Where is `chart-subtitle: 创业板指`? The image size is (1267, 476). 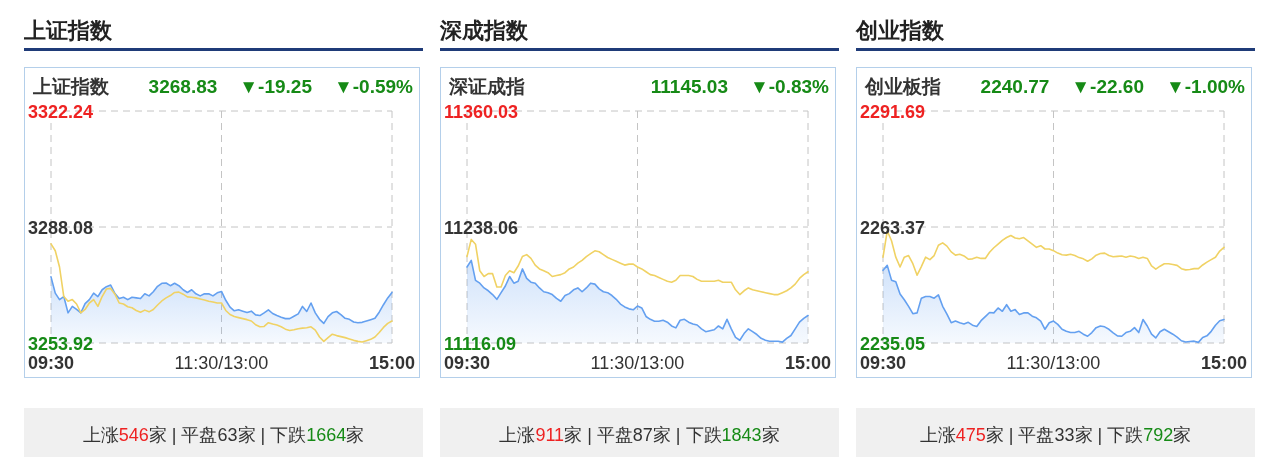 chart-subtitle: 创业板指 is located at coordinates (902, 86).